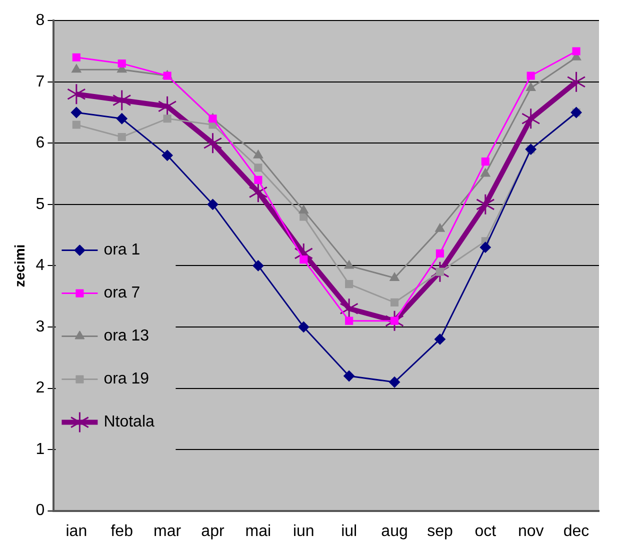  I want to click on y-tick-label: 8, so click(40, 21).